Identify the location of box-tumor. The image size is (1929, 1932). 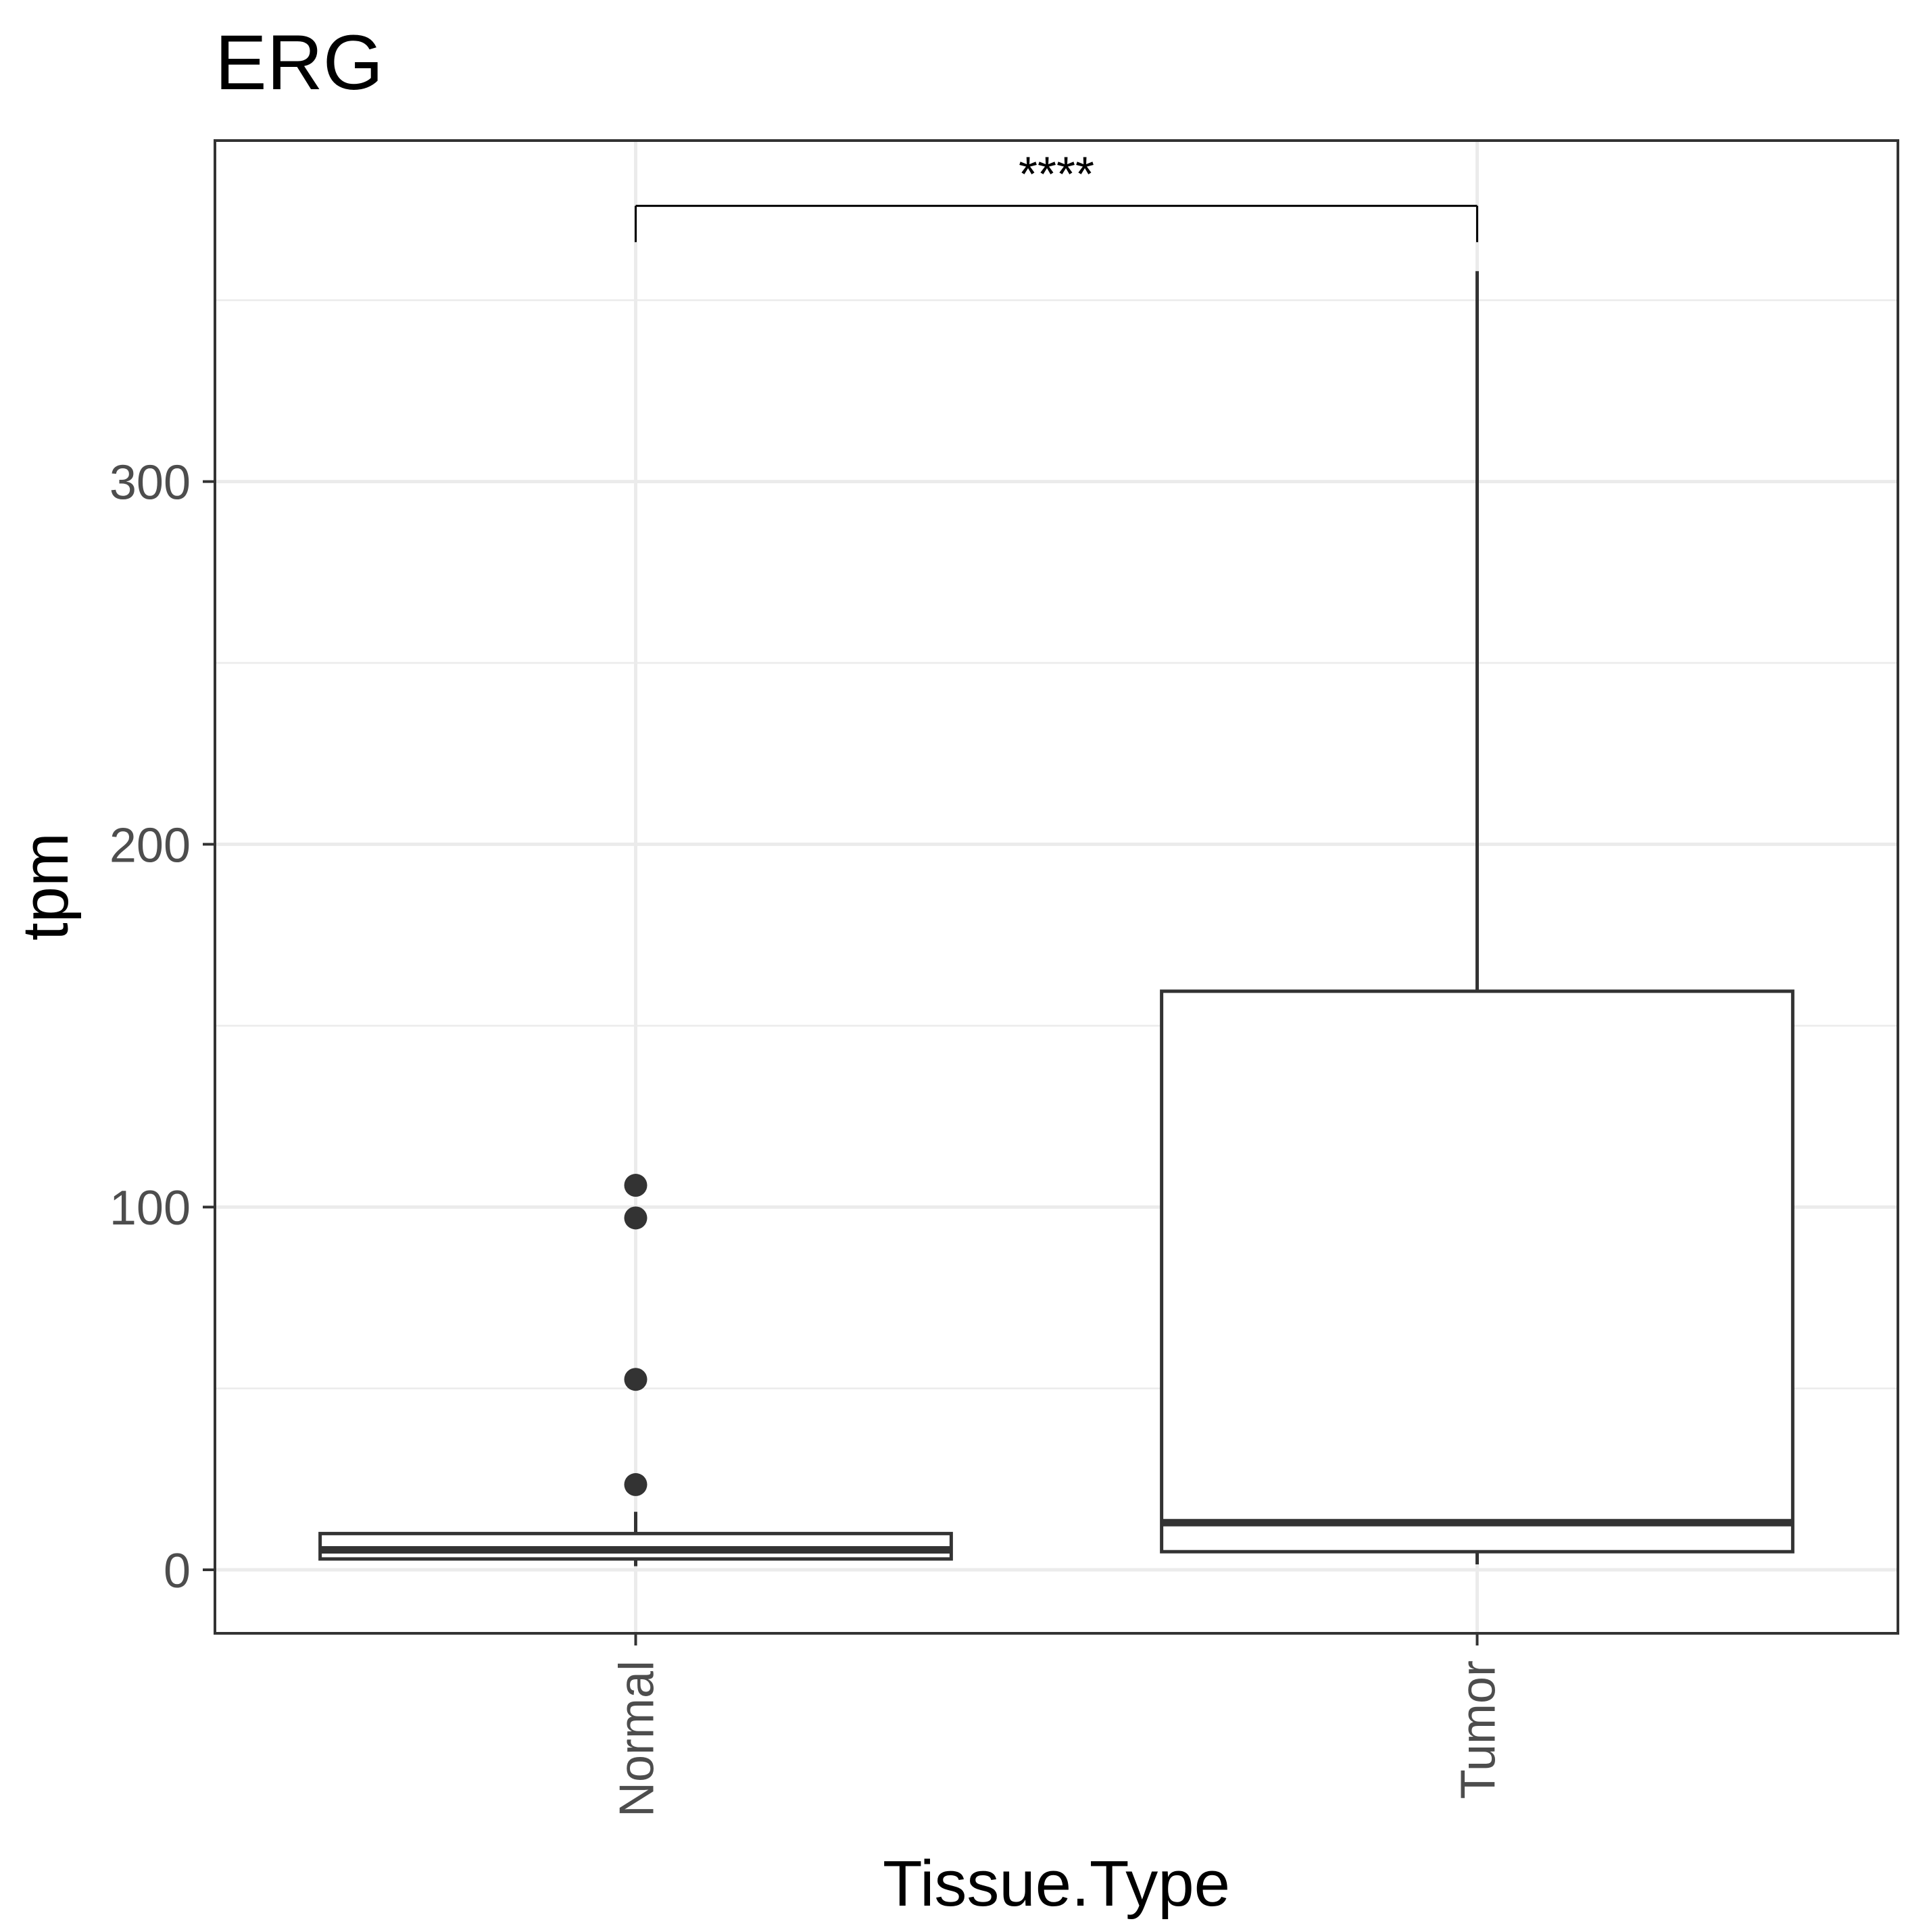
(1477, 1272).